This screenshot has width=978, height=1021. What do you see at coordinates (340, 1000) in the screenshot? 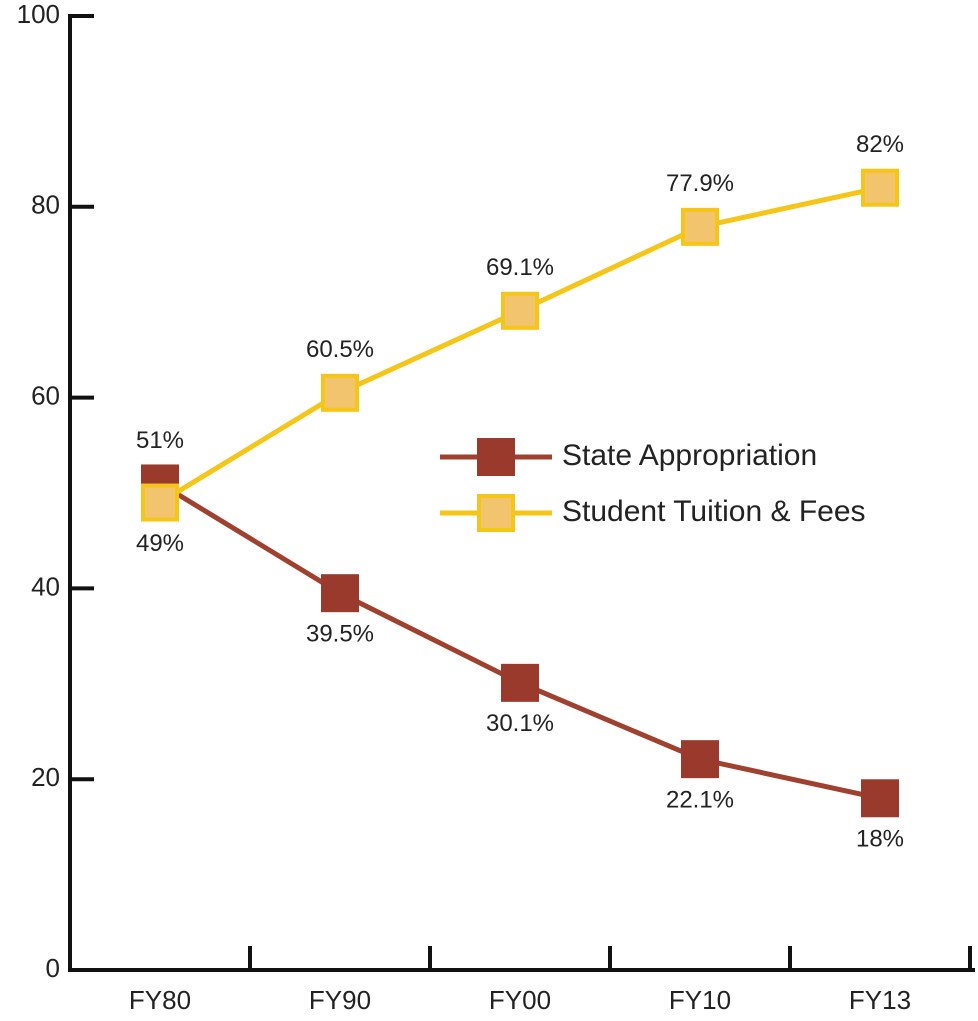
I see `x-tick-label: FY90` at bounding box center [340, 1000].